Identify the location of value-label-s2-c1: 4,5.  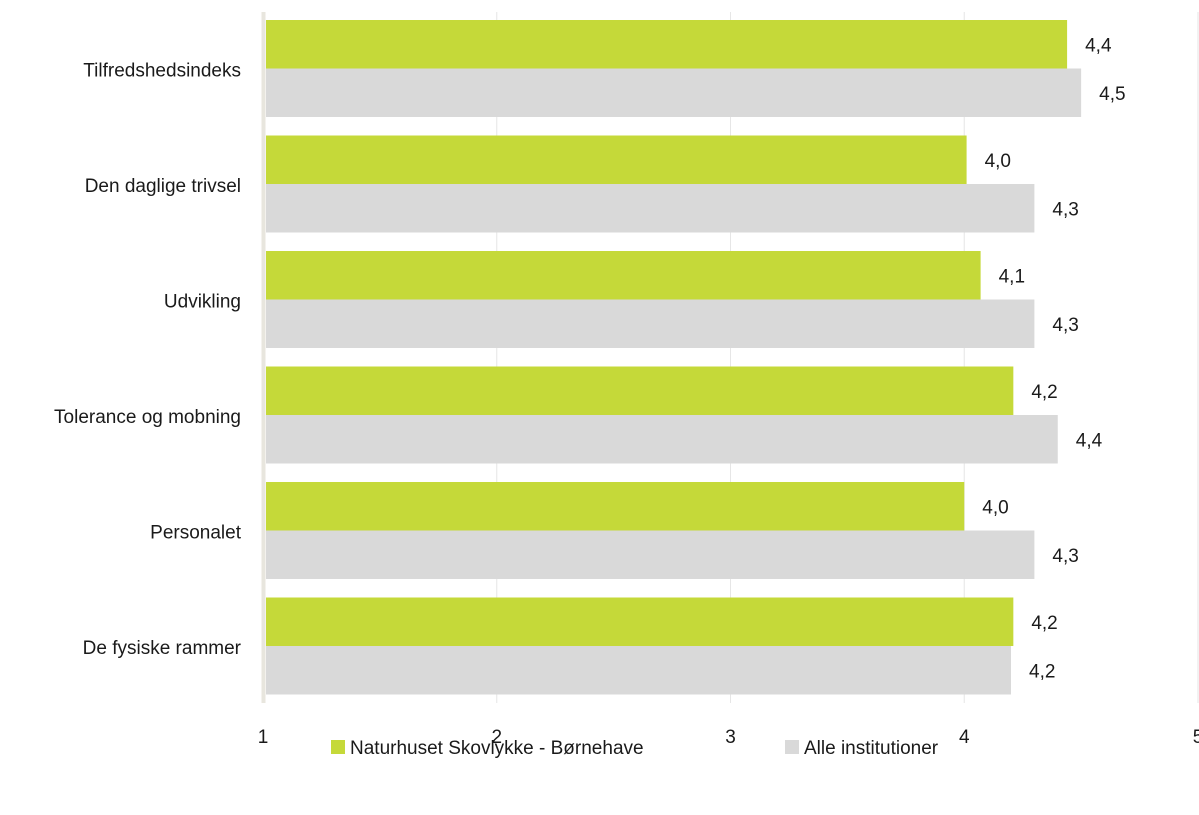
(1112, 94).